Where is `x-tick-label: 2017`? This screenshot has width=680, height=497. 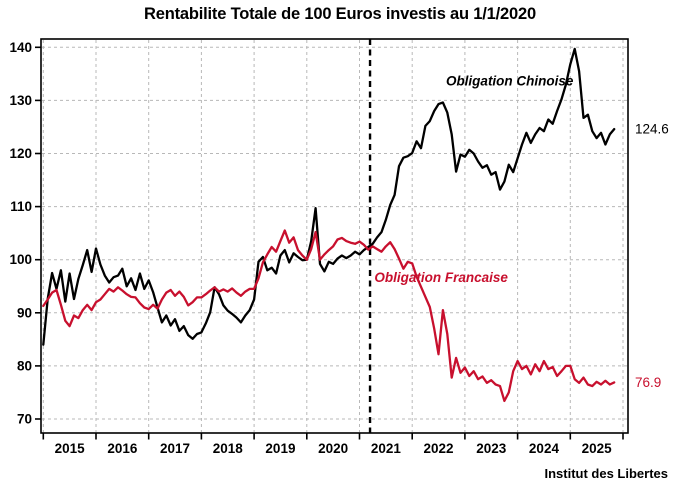
x-tick-label: 2017 is located at coordinates (175, 448).